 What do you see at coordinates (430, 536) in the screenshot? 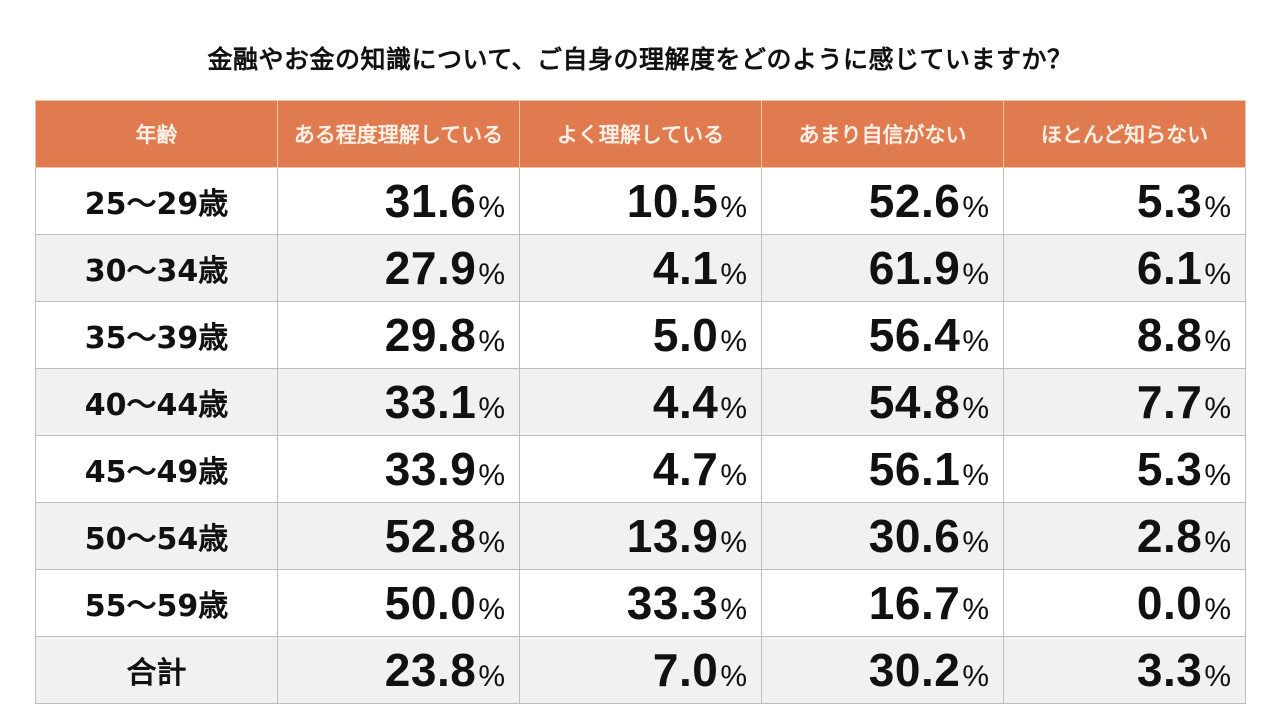
I see `value-number: 52.8` at bounding box center [430, 536].